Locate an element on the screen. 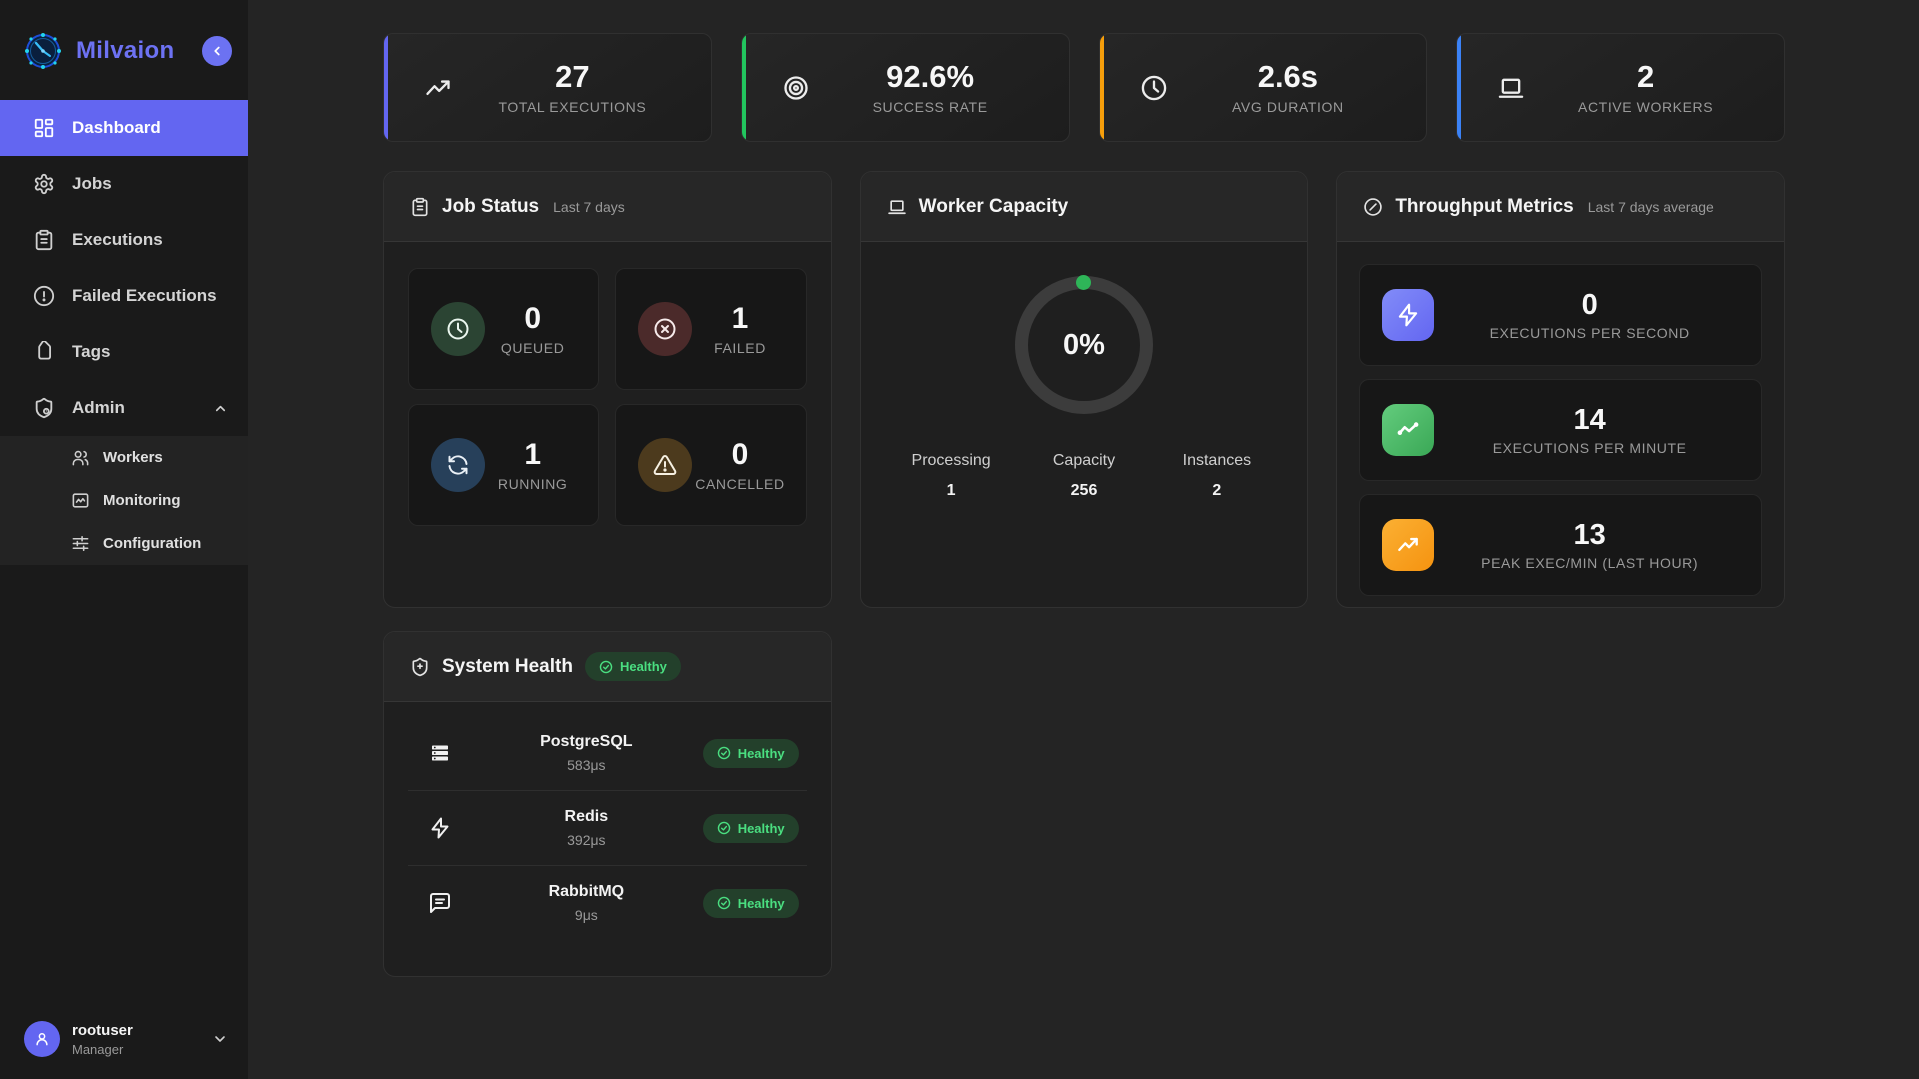 The image size is (1919, 1079). sidebar-item-label: Dashboard is located at coordinates (116, 127).